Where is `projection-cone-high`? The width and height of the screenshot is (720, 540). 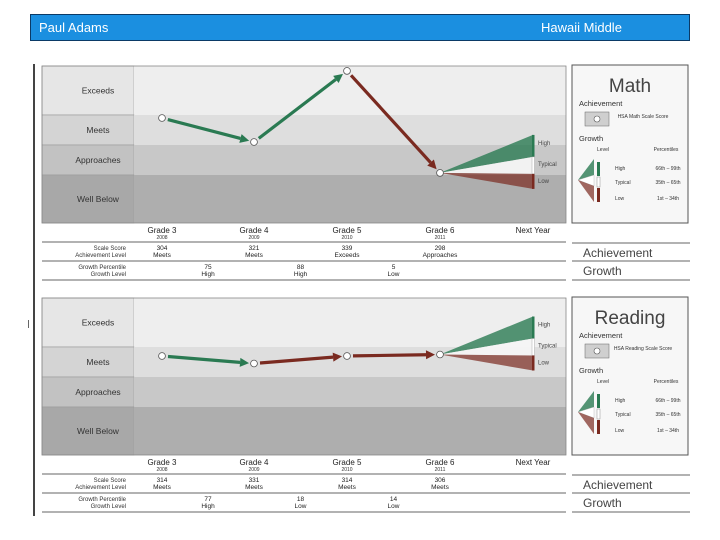
projection-cone-high is located at coordinates (486, 153).